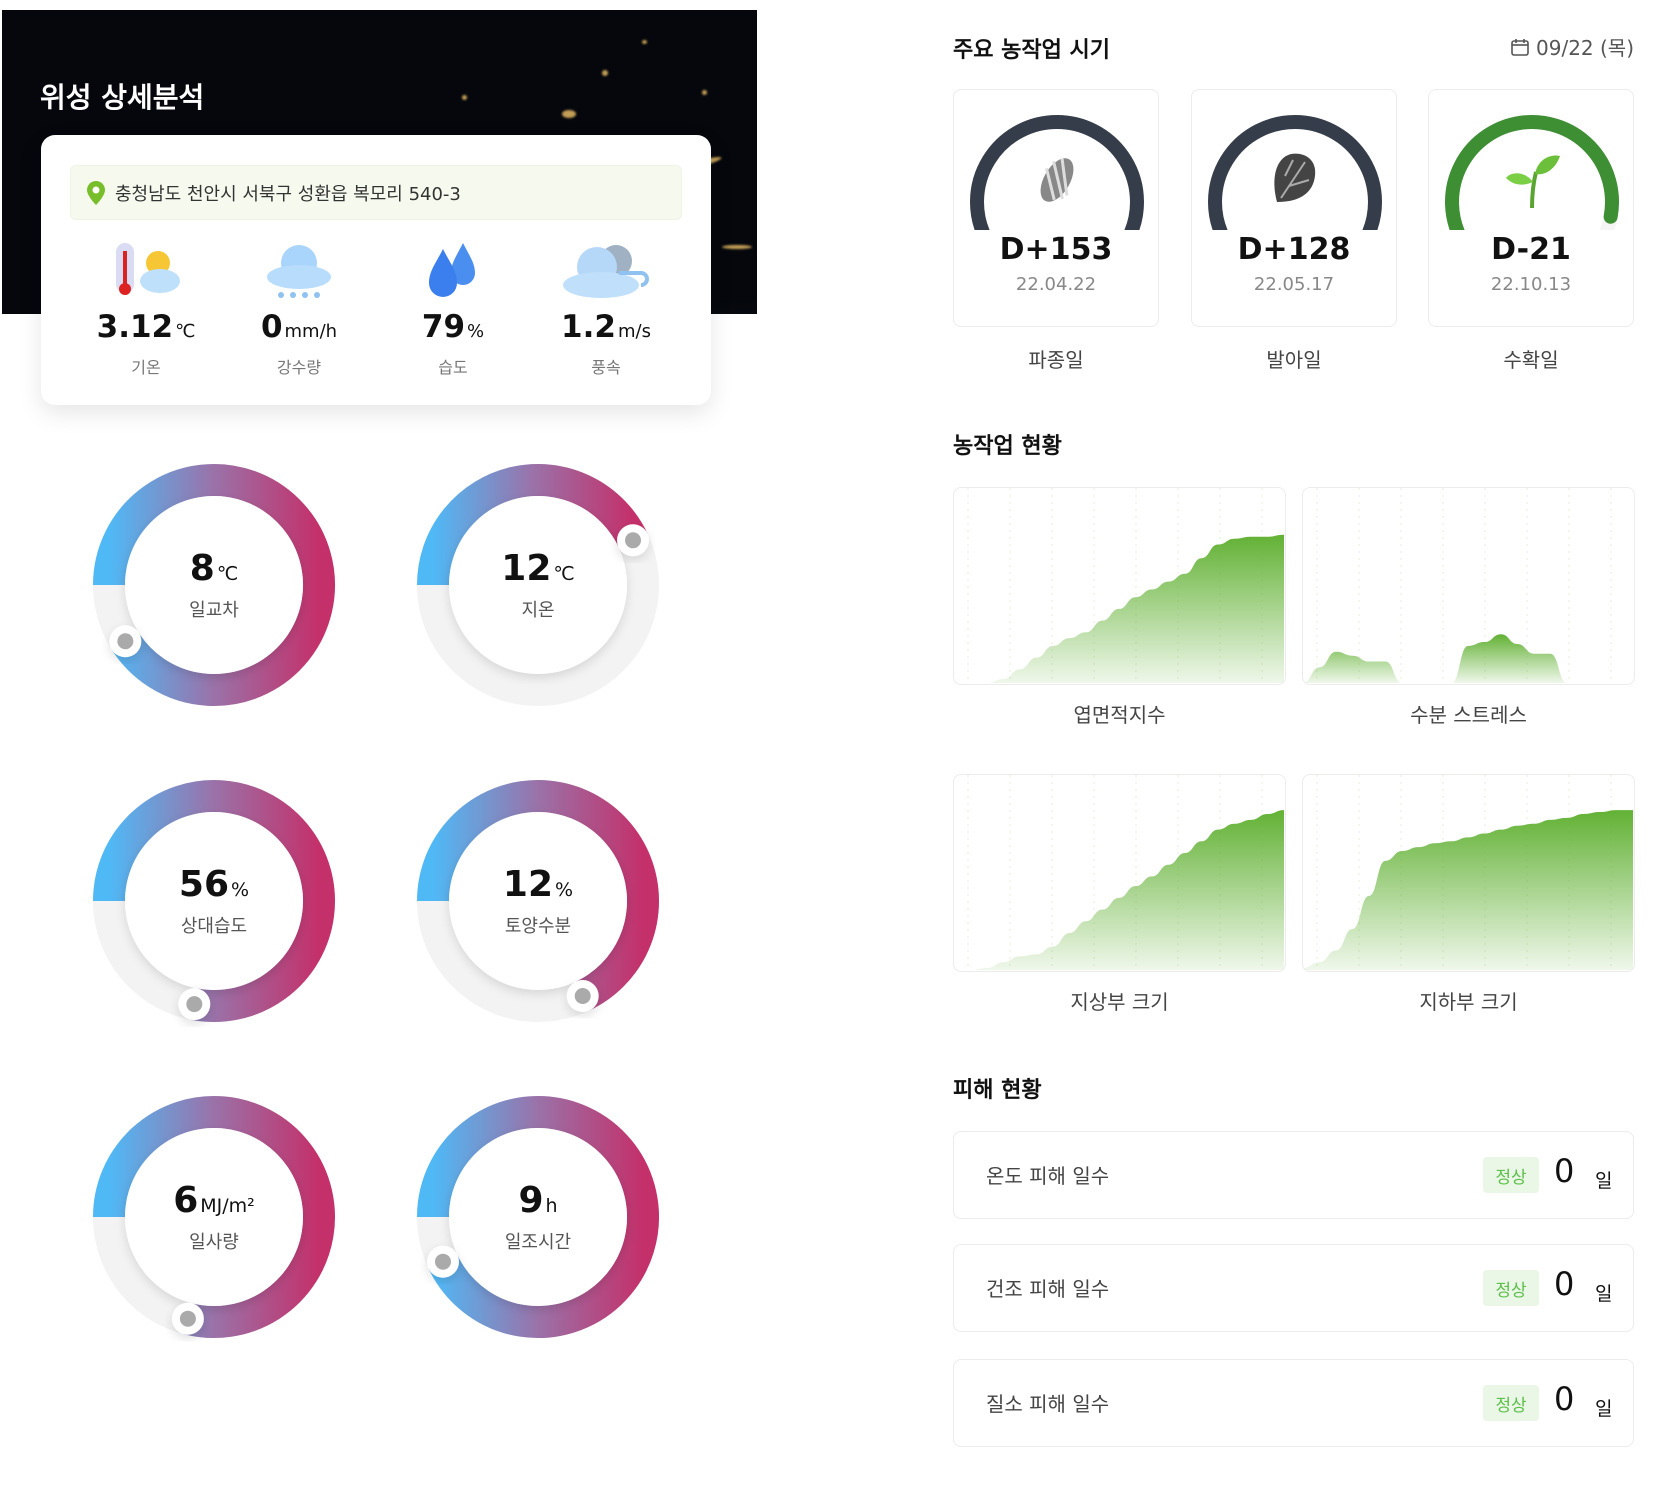 This screenshot has width=1668, height=1489. Describe the element at coordinates (606, 306) in the screenshot. I see `weather-wind: 1.2 m/s 풍속` at that location.